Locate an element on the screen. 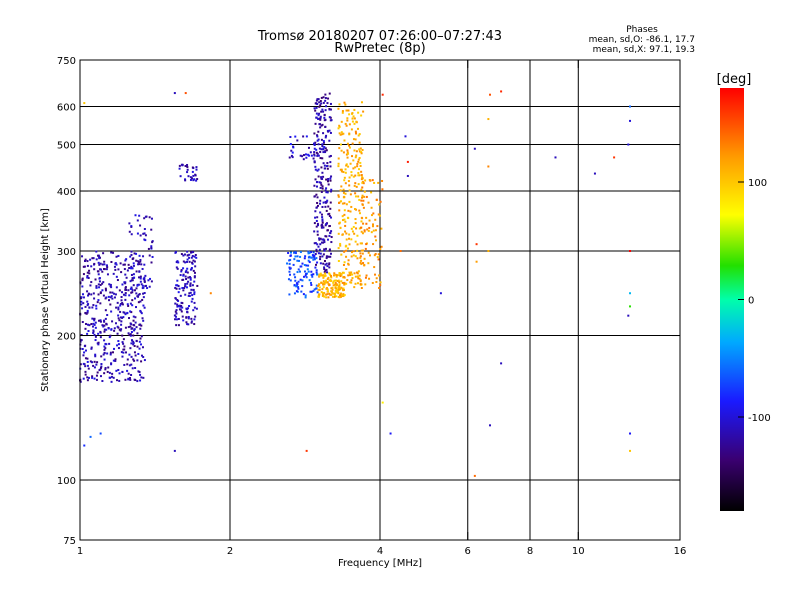 The image size is (800, 600). y-tick-label: 500 is located at coordinates (66, 146).